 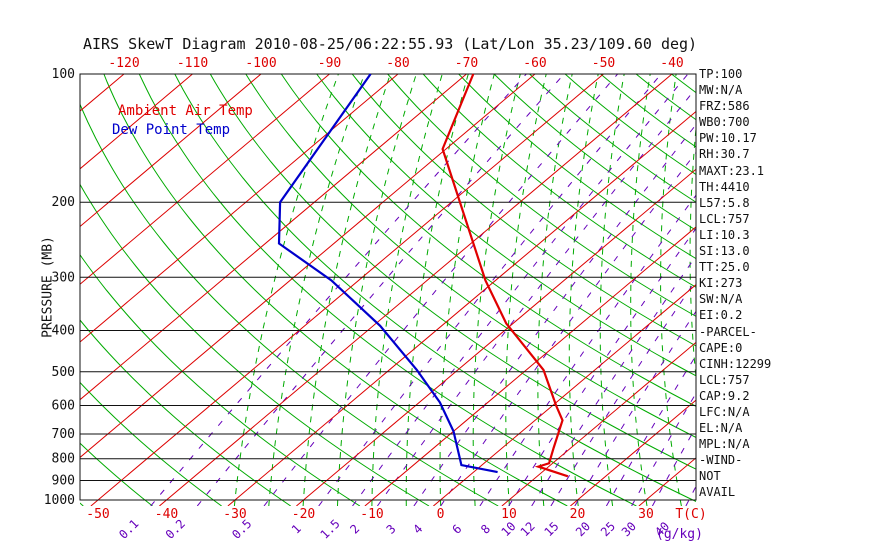 What do you see at coordinates (646, 514) in the screenshot?
I see `bottom-temp-tick: 30` at bounding box center [646, 514].